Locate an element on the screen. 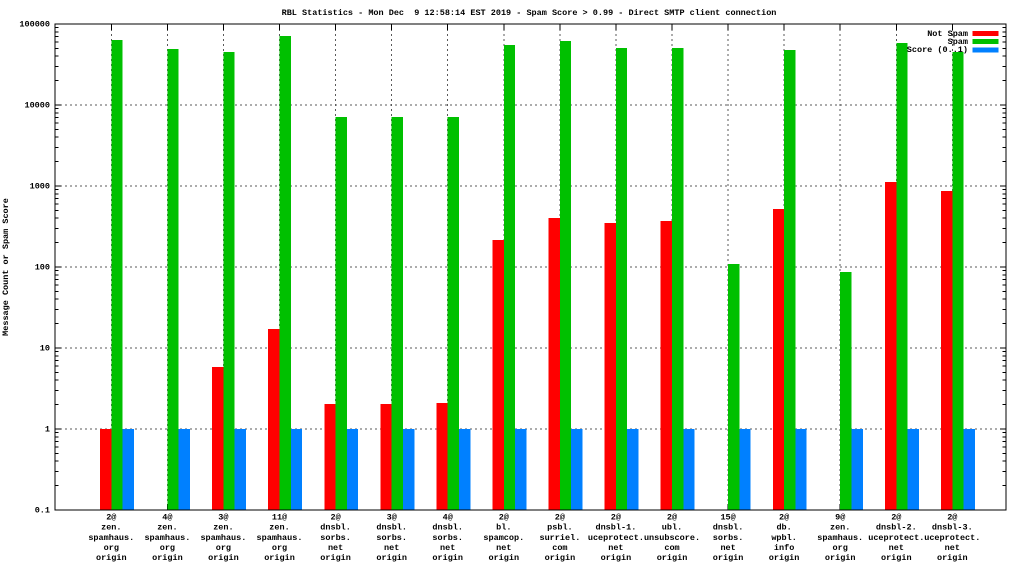  svg-text: 0.1 is located at coordinates (42, 511).